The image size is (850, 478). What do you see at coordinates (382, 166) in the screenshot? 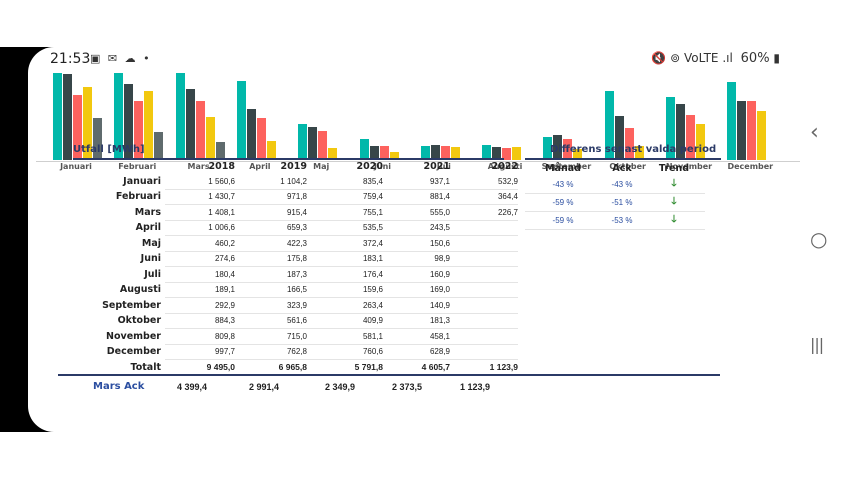
I see `month-label: Juni` at bounding box center [382, 166].